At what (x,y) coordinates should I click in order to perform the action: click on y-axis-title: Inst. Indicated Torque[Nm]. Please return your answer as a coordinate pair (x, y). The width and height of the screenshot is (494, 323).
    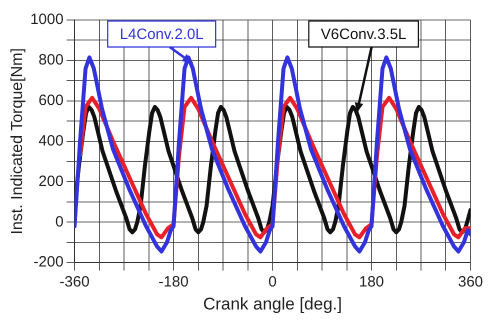
    Looking at the image, I should click on (17, 141).